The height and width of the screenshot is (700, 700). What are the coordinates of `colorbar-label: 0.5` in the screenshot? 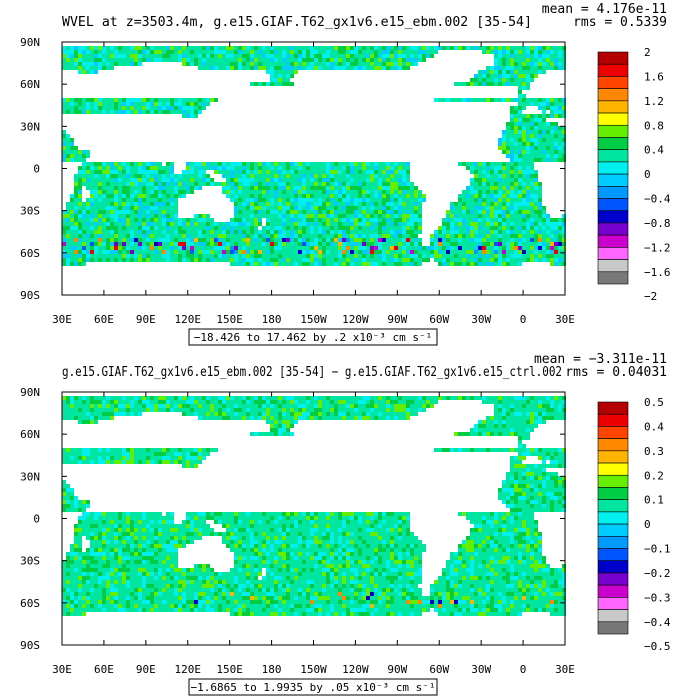 It's located at (654, 402).